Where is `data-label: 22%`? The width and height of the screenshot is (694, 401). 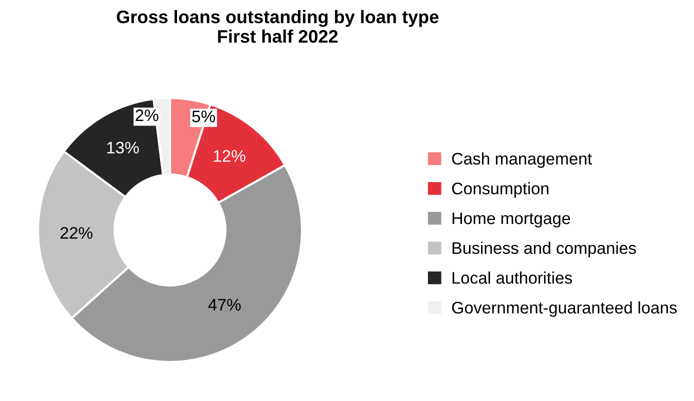
data-label: 22% is located at coordinates (76, 233).